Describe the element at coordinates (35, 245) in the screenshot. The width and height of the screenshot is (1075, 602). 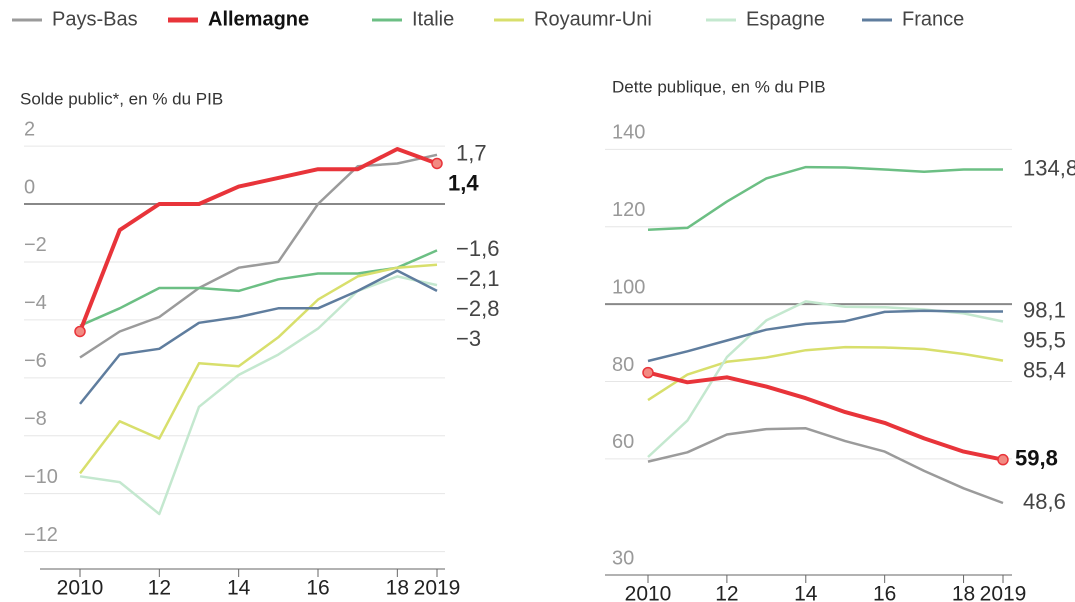
I see `y-tick-label: −2` at that location.